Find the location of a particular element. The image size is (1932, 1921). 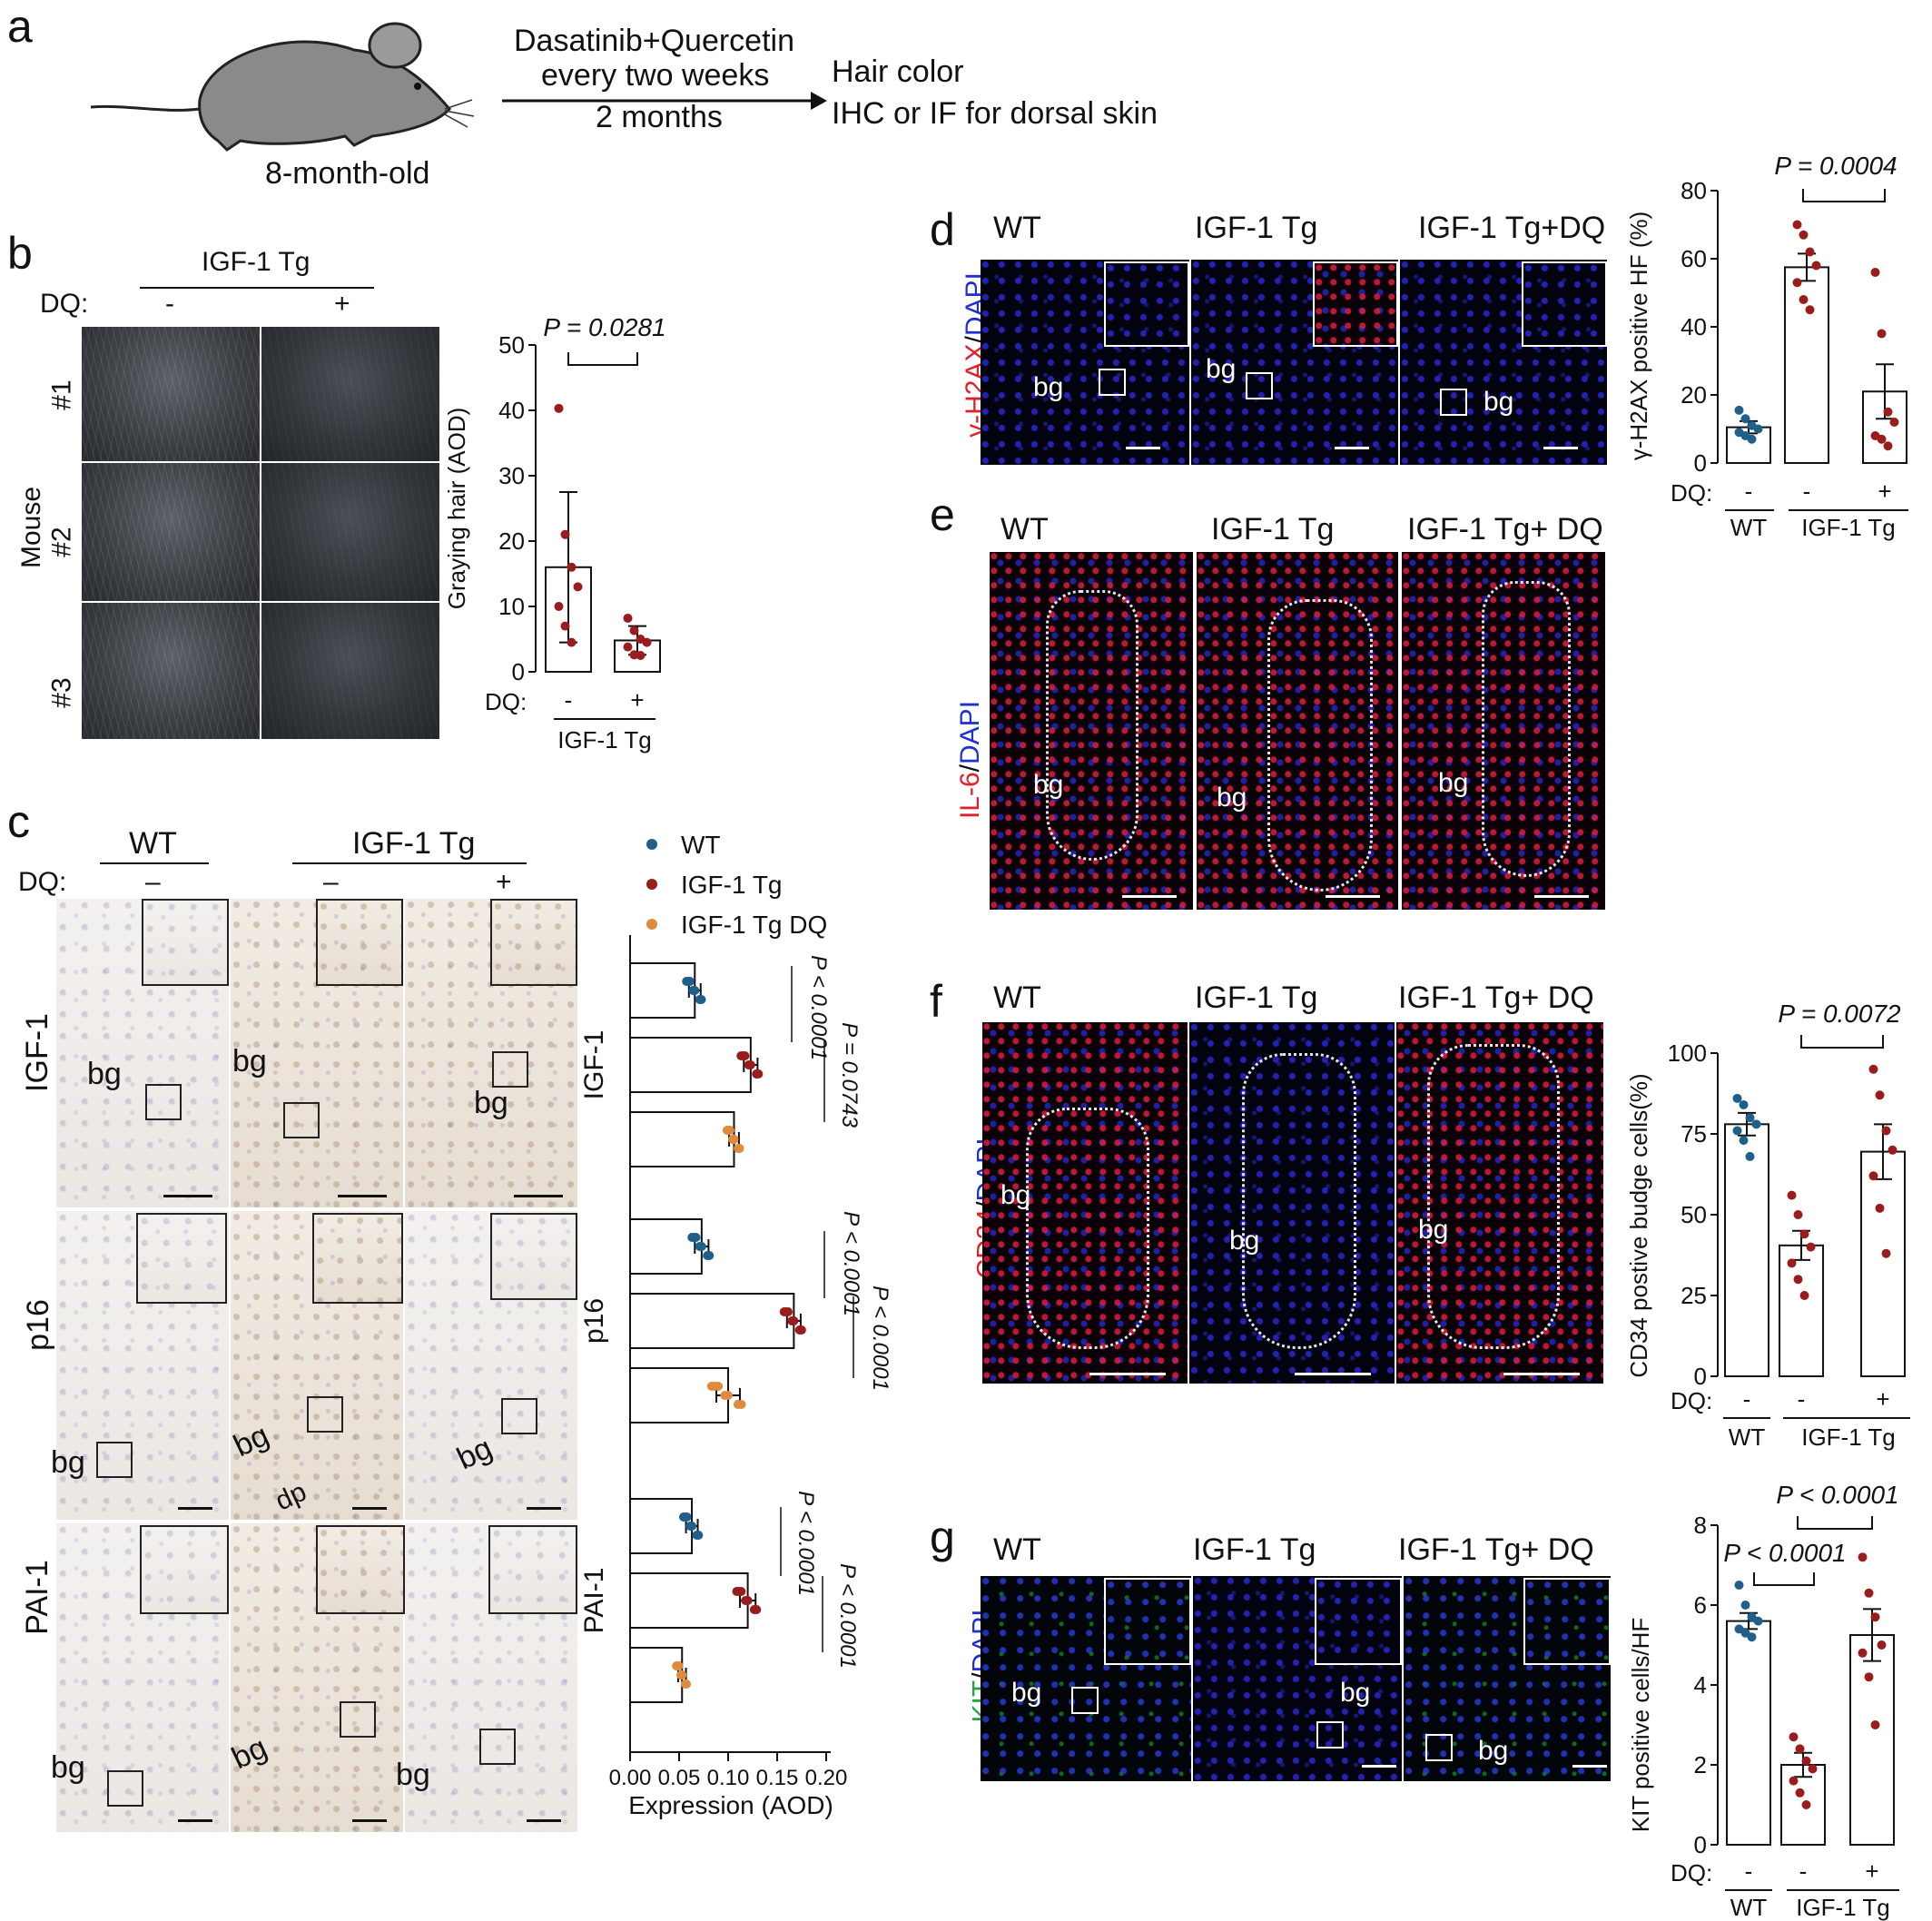

chart-c-p-p16-a: P < 0.0001 is located at coordinates (851, 1263).